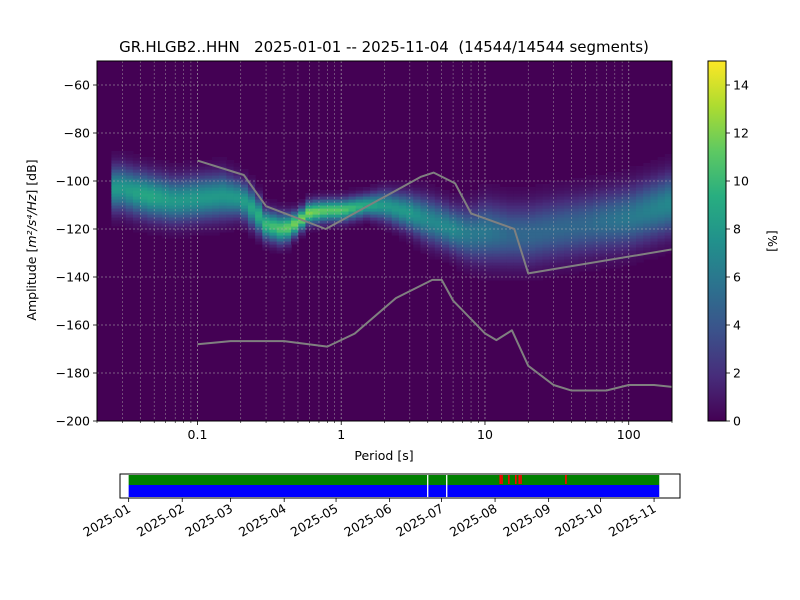  What do you see at coordinates (77, 85) in the screenshot?
I see `y-tick-label: −60` at bounding box center [77, 85].